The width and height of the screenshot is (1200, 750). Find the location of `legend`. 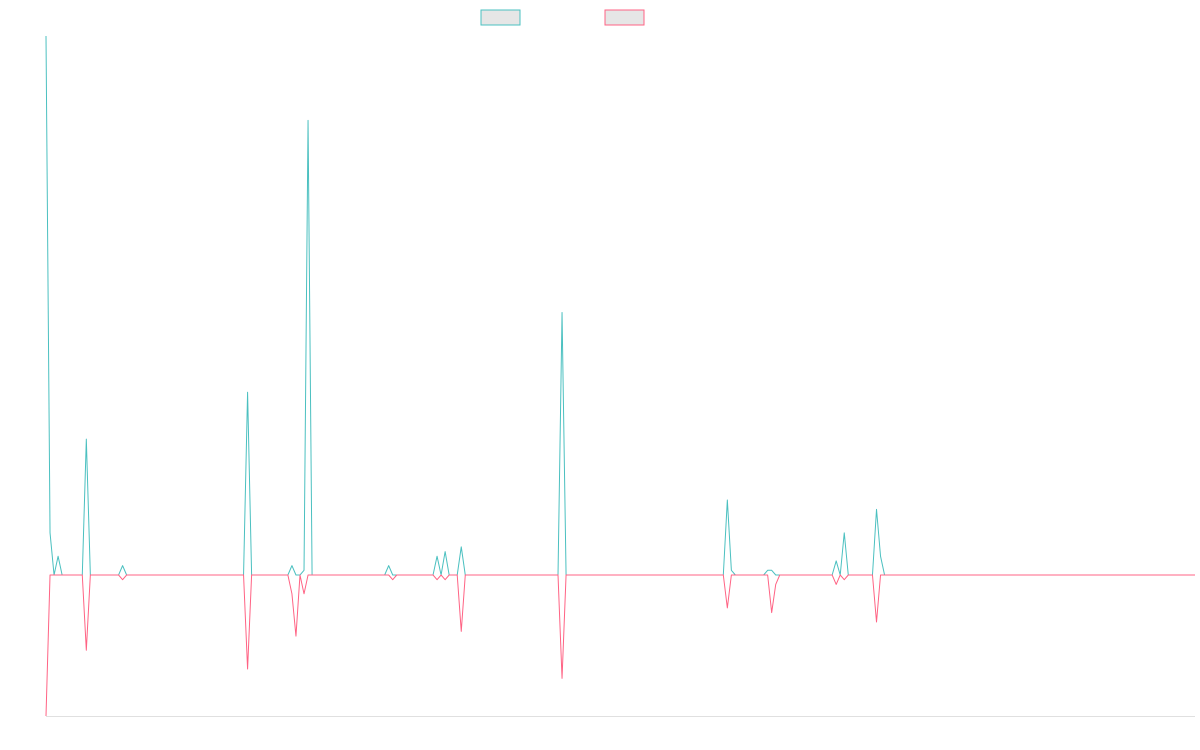

legend is located at coordinates (562, 17).